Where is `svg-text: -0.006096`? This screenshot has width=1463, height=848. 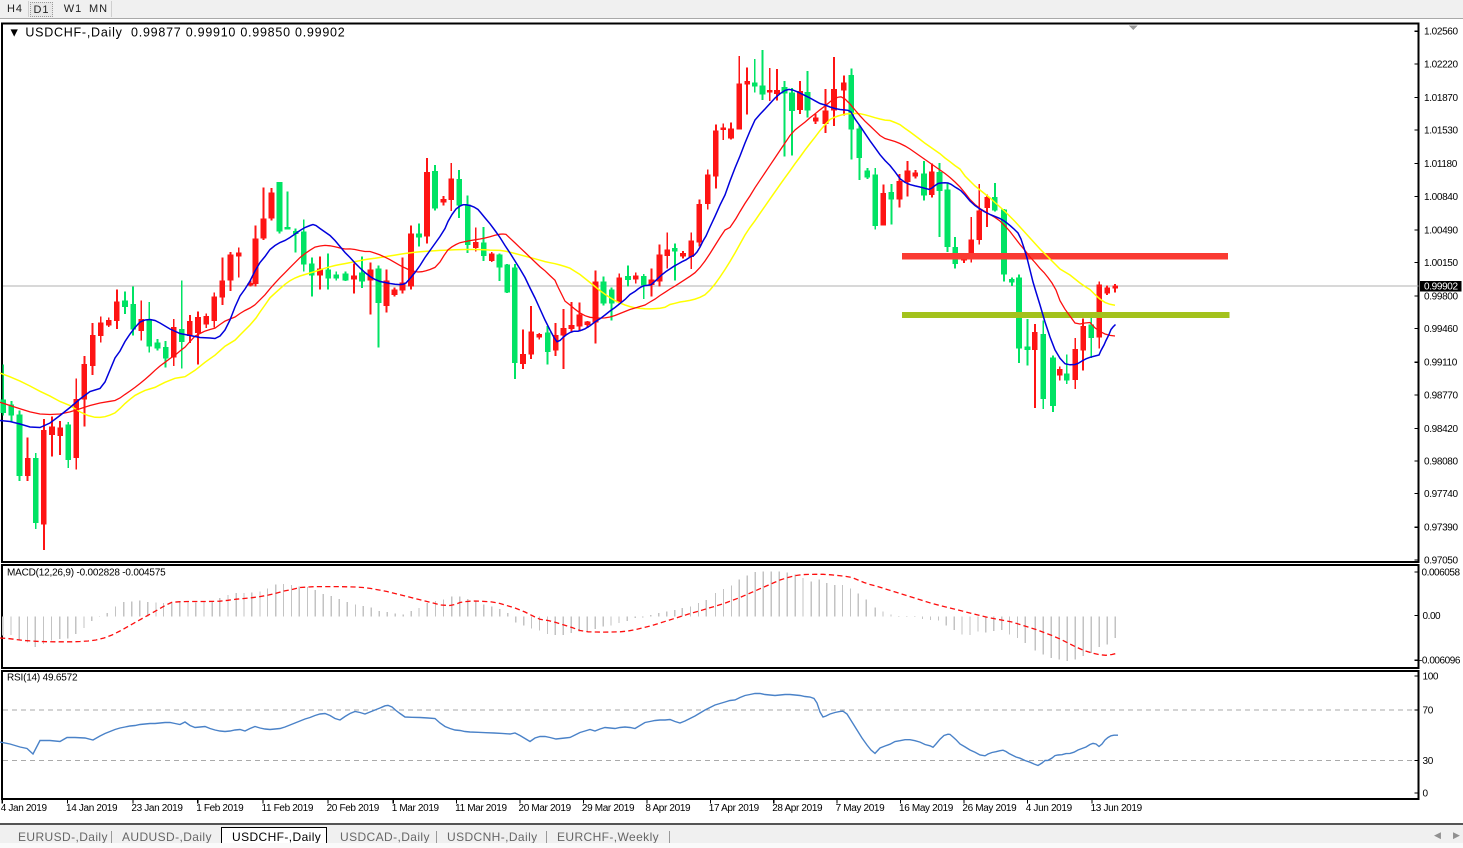
svg-text: -0.006096 is located at coordinates (1440, 661).